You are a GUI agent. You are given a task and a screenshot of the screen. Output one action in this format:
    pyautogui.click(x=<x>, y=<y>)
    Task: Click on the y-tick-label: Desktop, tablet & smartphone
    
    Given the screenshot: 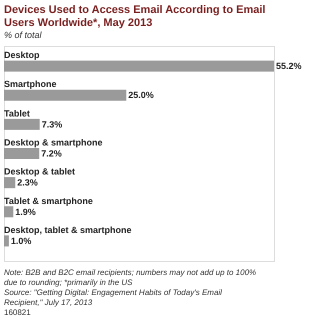 What is the action you would take?
    pyautogui.click(x=68, y=229)
    